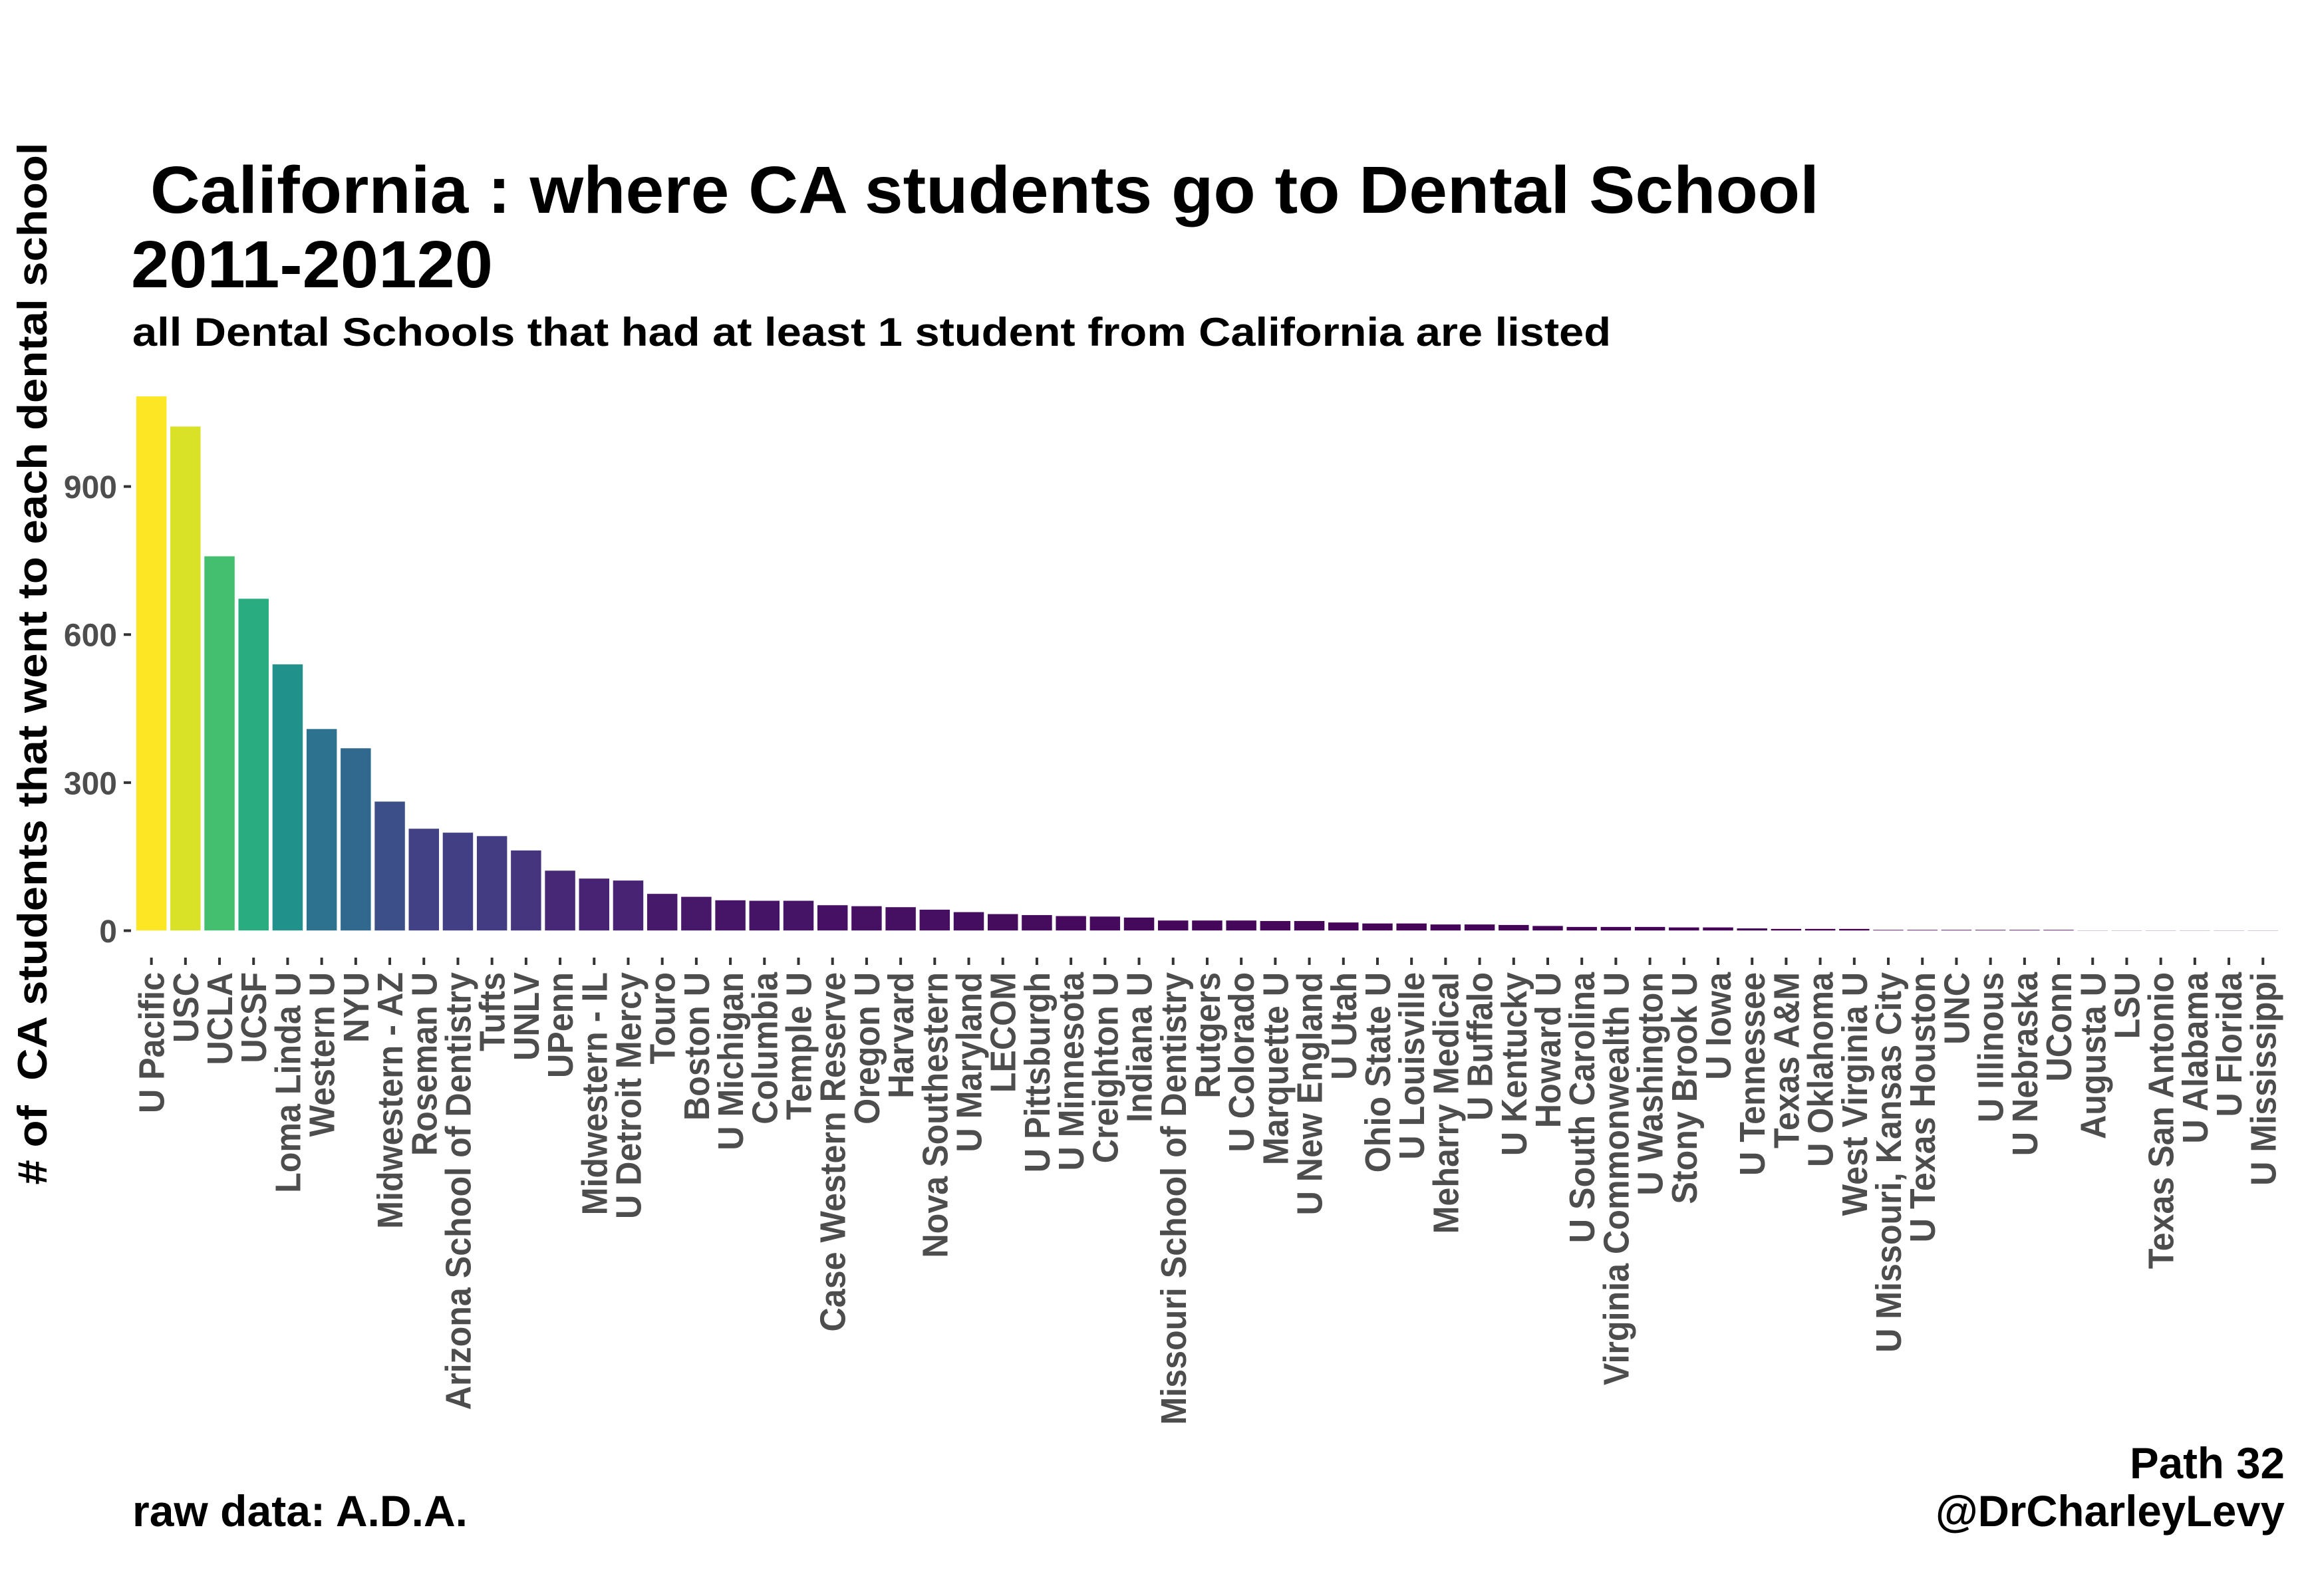 Image resolution: width=2304 pixels, height=1596 pixels. What do you see at coordinates (1344, 1026) in the screenshot?
I see `x-tick-label: U Utah` at bounding box center [1344, 1026].